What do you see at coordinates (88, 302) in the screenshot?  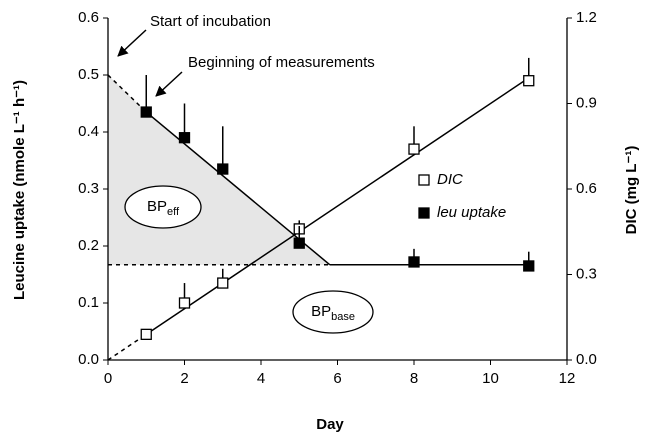 I see `y-tick-label: 0.1` at bounding box center [88, 302].